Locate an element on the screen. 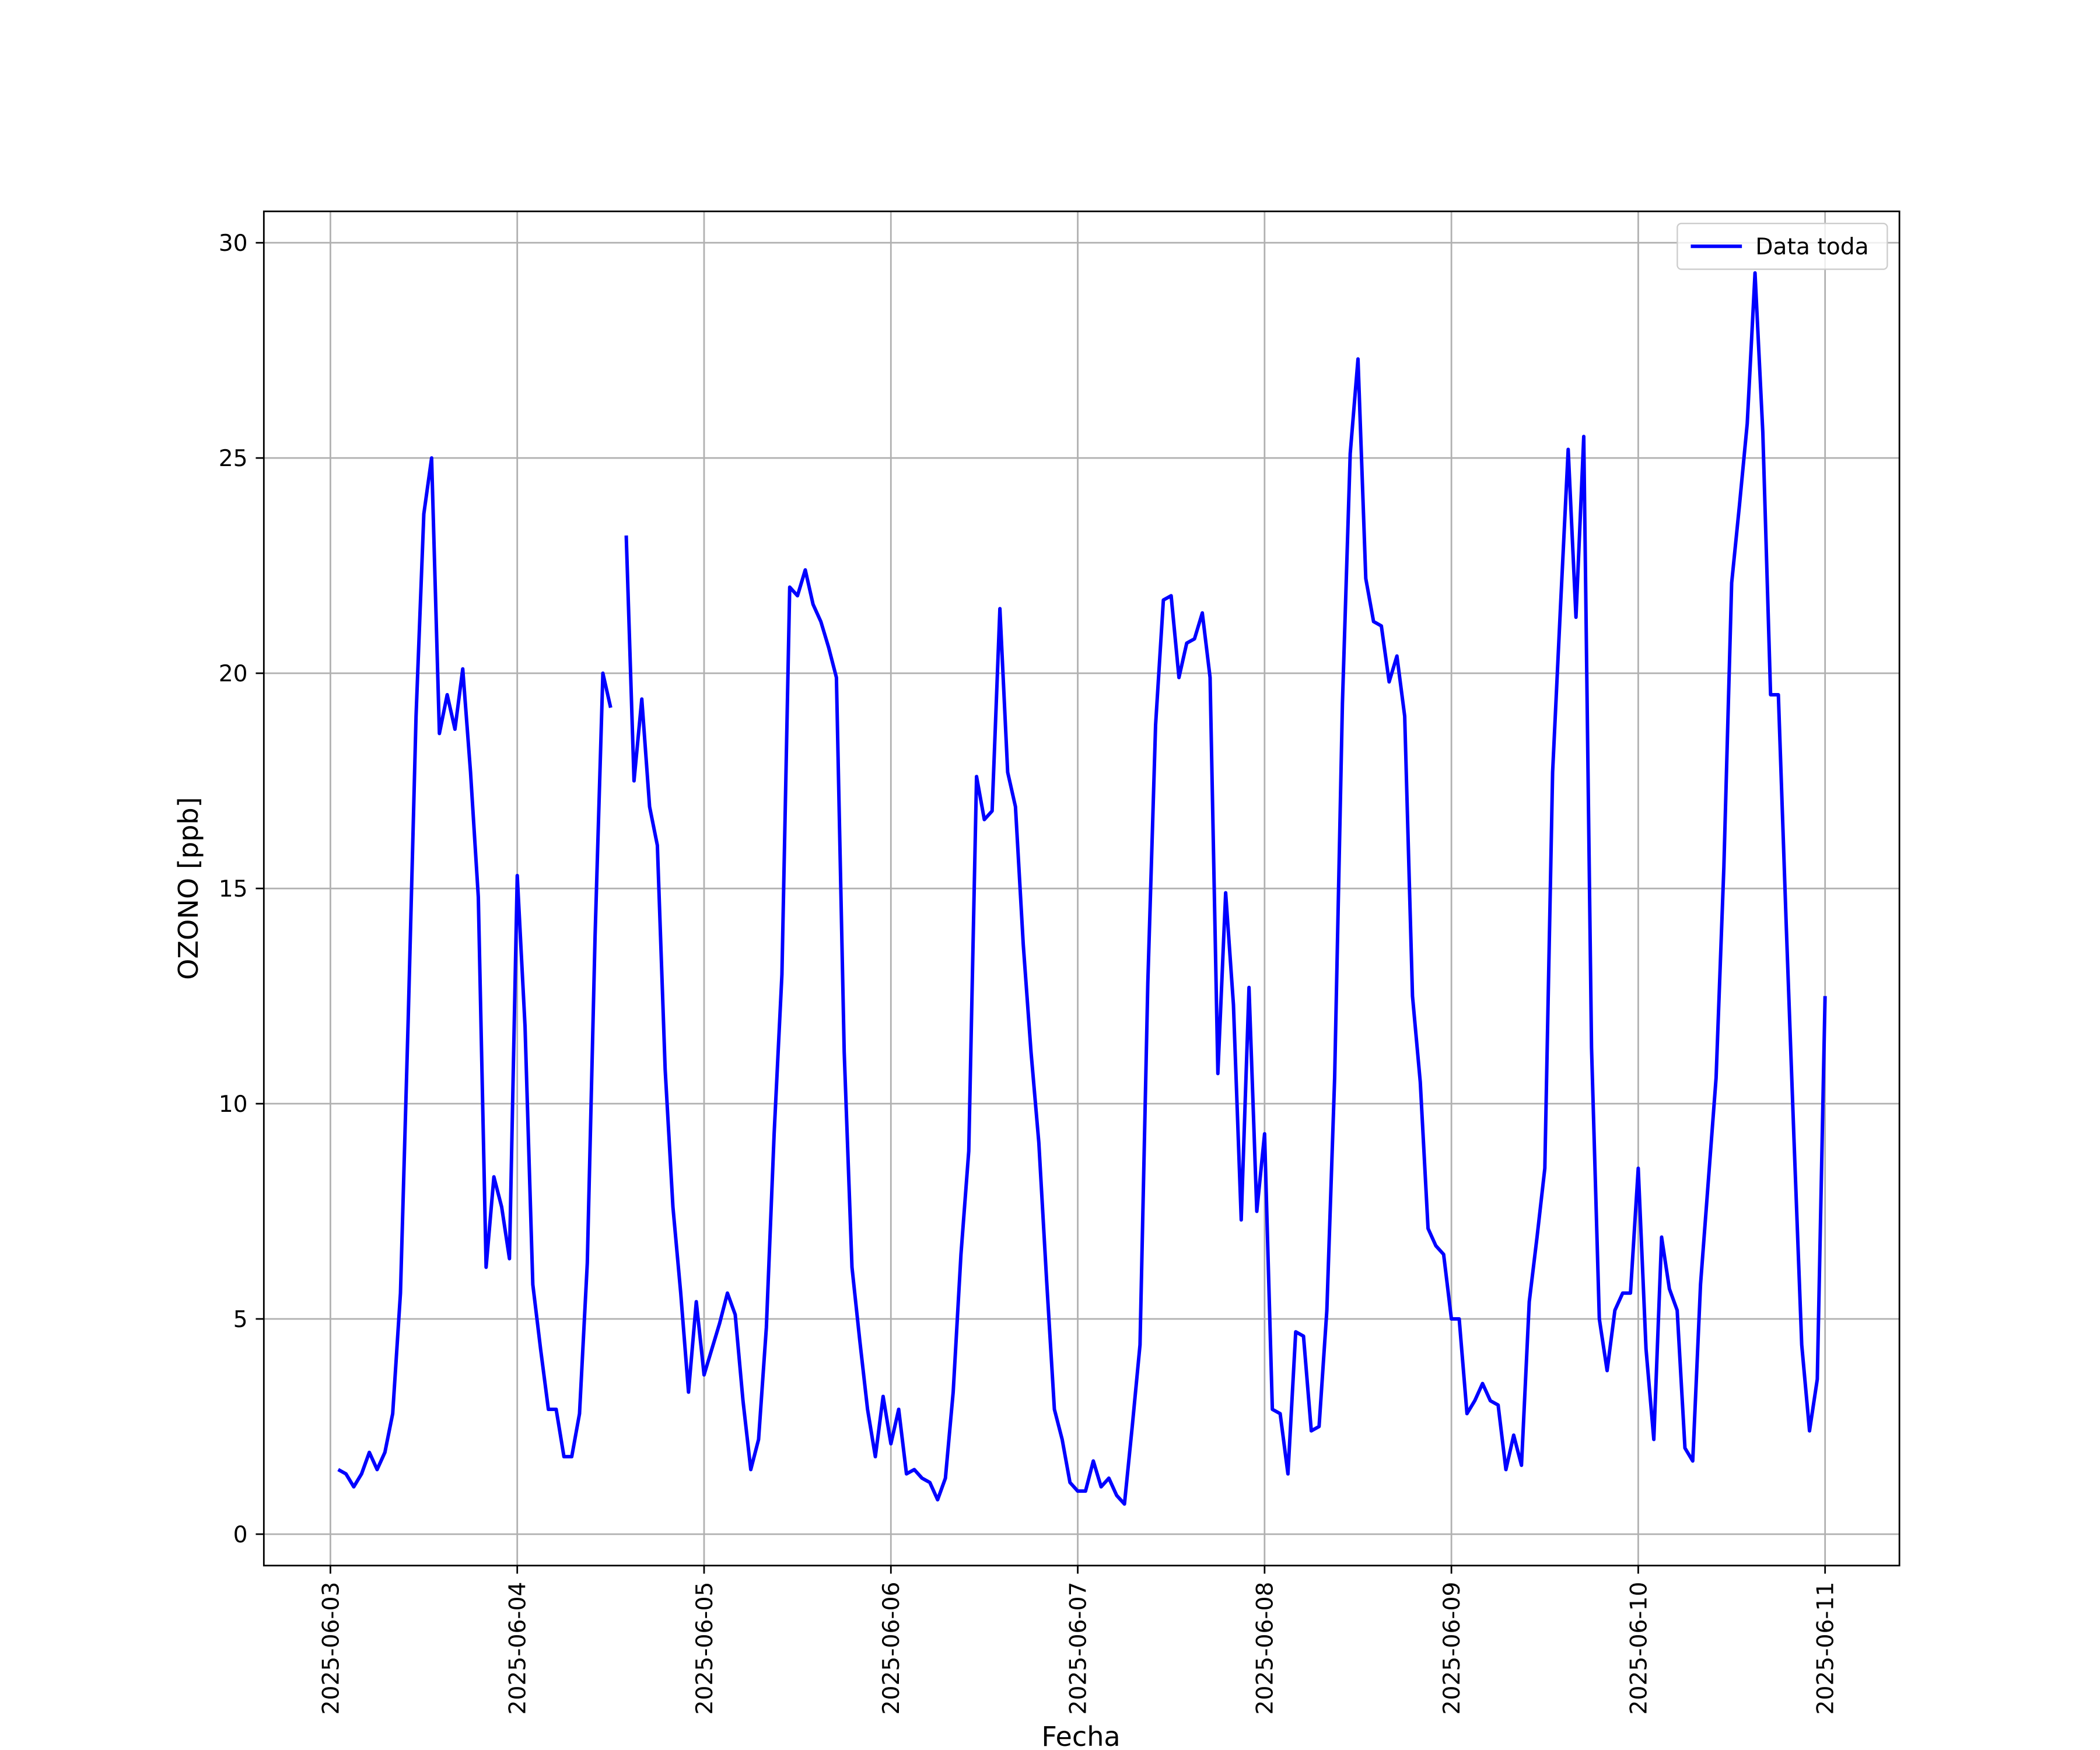 The width and height of the screenshot is (2100, 1750). legend: Data toda is located at coordinates (1782, 246).